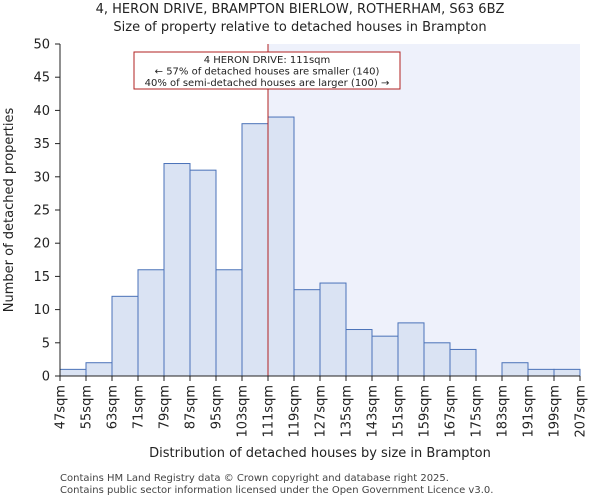 Image resolution: width=600 pixels, height=500 pixels. What do you see at coordinates (295, 411) in the screenshot?
I see `x-tick-label: 119sqm` at bounding box center [295, 411].